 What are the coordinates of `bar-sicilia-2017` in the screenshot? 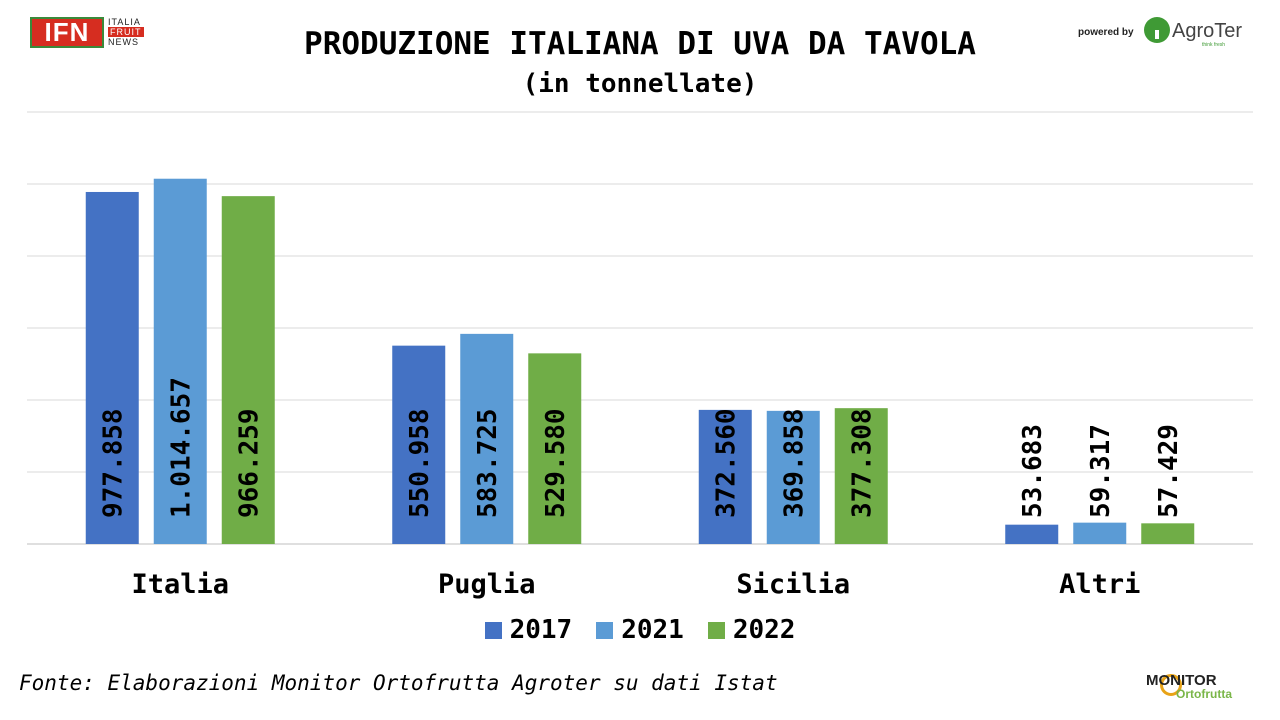 It's located at (725, 476).